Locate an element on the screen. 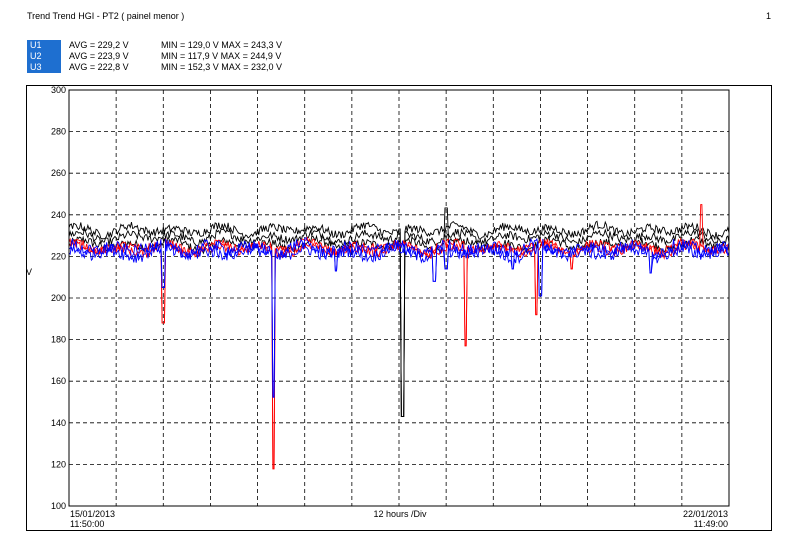 This screenshot has height=552, width=800. y-tick-label: 100 is located at coordinates (58, 506).